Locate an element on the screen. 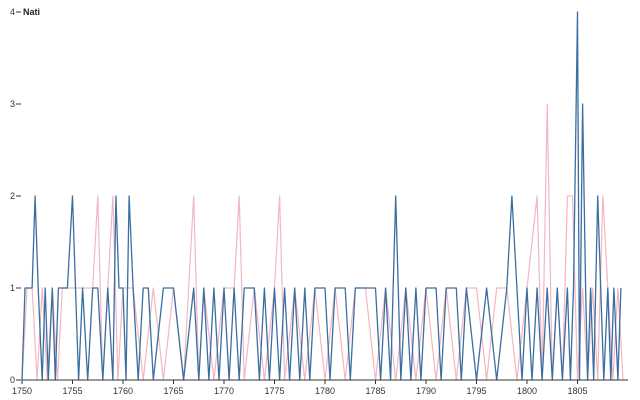  x-tick-label: 1800 is located at coordinates (527, 391).